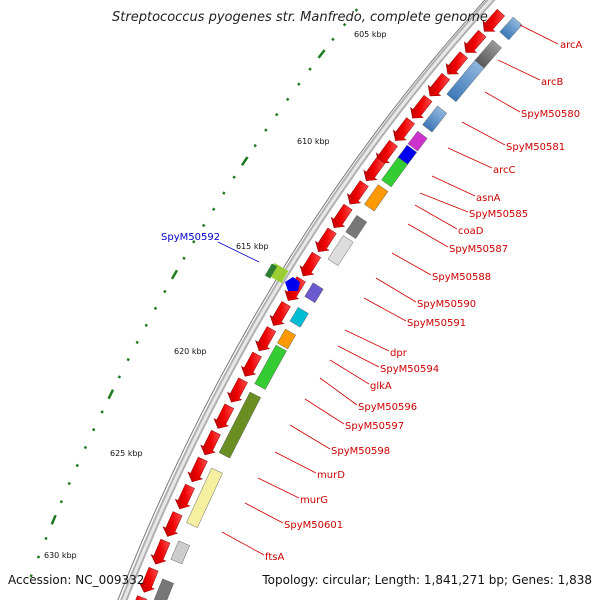 This screenshot has width=600, height=600. Describe the element at coordinates (370, 34) in the screenshot. I see `tick-label: 605 kbp` at that location.